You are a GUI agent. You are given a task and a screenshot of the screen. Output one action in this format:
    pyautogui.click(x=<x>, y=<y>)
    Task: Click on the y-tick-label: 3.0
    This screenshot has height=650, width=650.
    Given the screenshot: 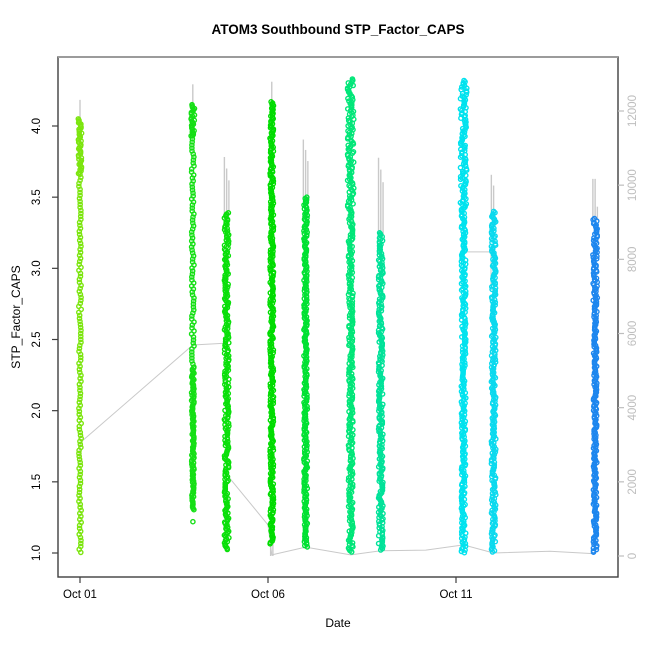 What is the action you would take?
    pyautogui.click(x=37, y=268)
    